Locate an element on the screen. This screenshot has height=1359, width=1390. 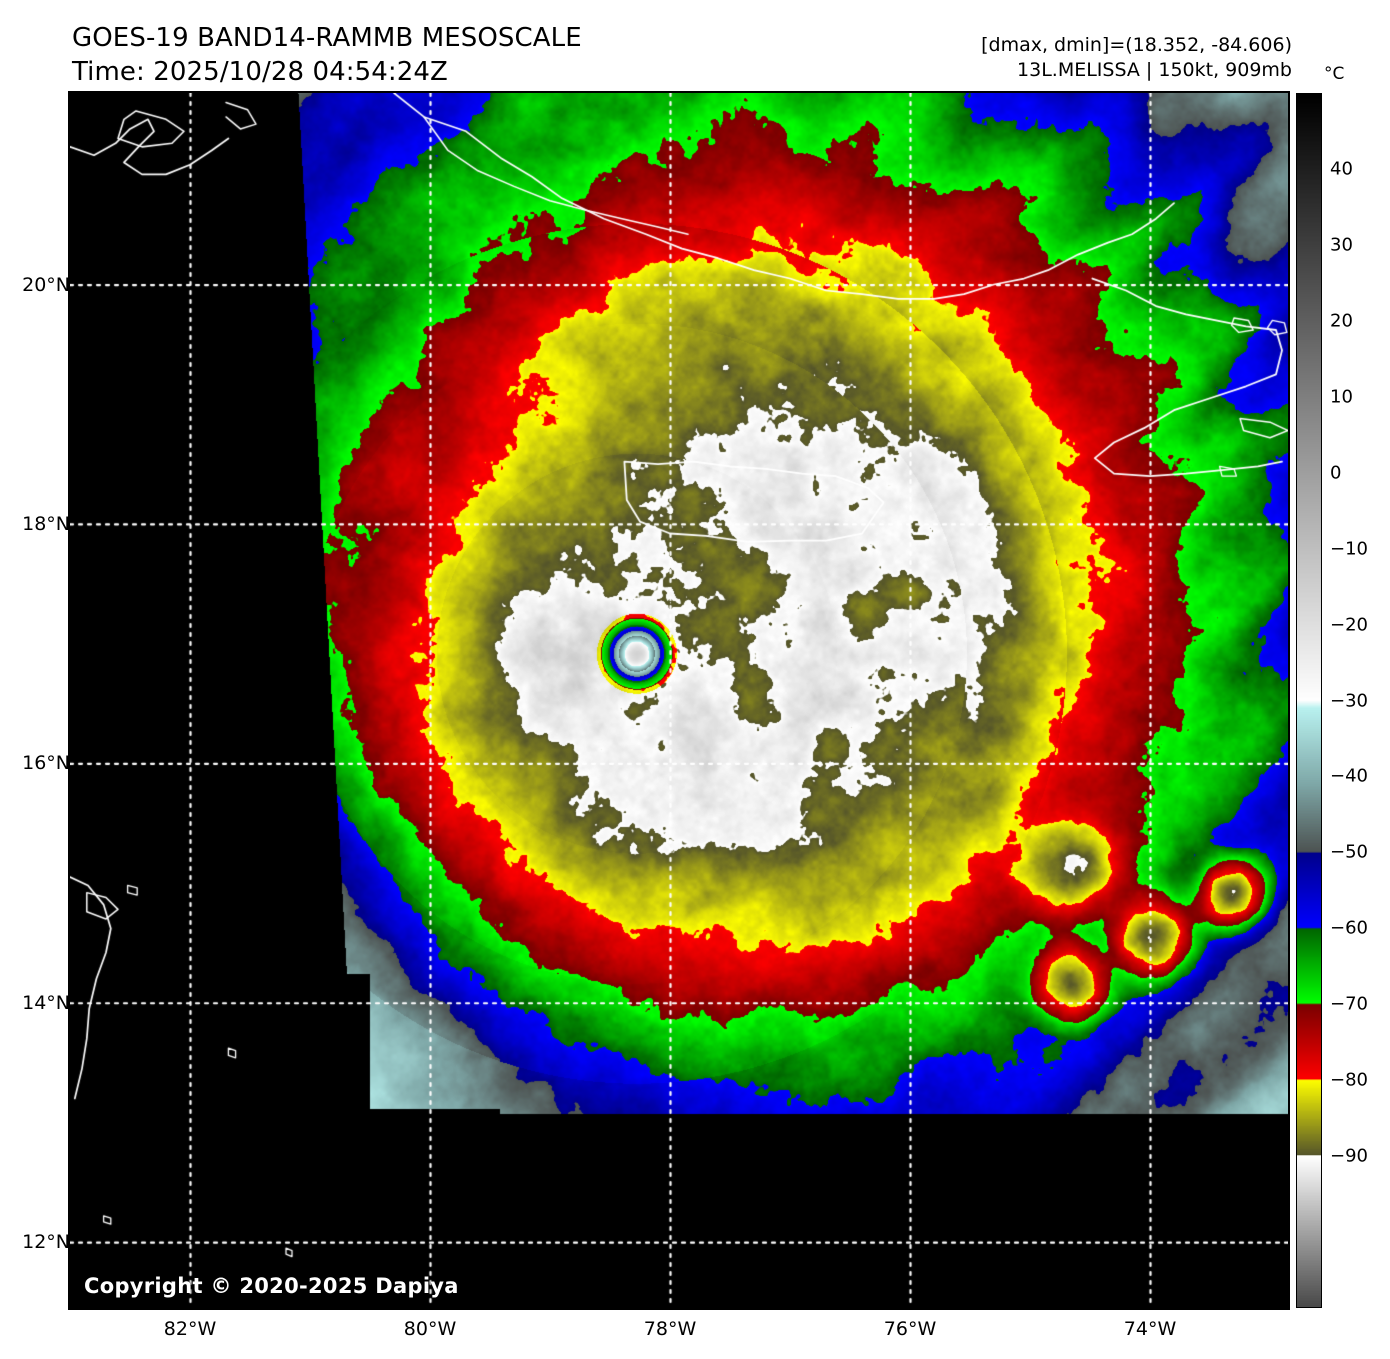
colorbar-tick-2: 20 is located at coordinates (1341, 321).